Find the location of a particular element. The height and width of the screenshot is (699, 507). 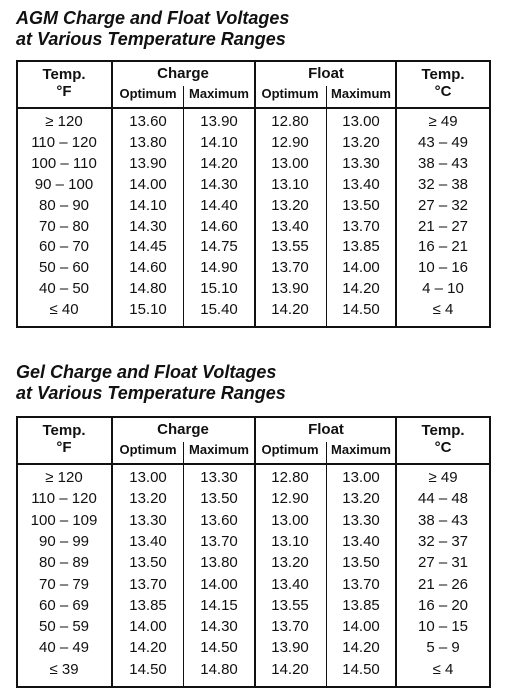

cell: 10 – 16 is located at coordinates (443, 268).